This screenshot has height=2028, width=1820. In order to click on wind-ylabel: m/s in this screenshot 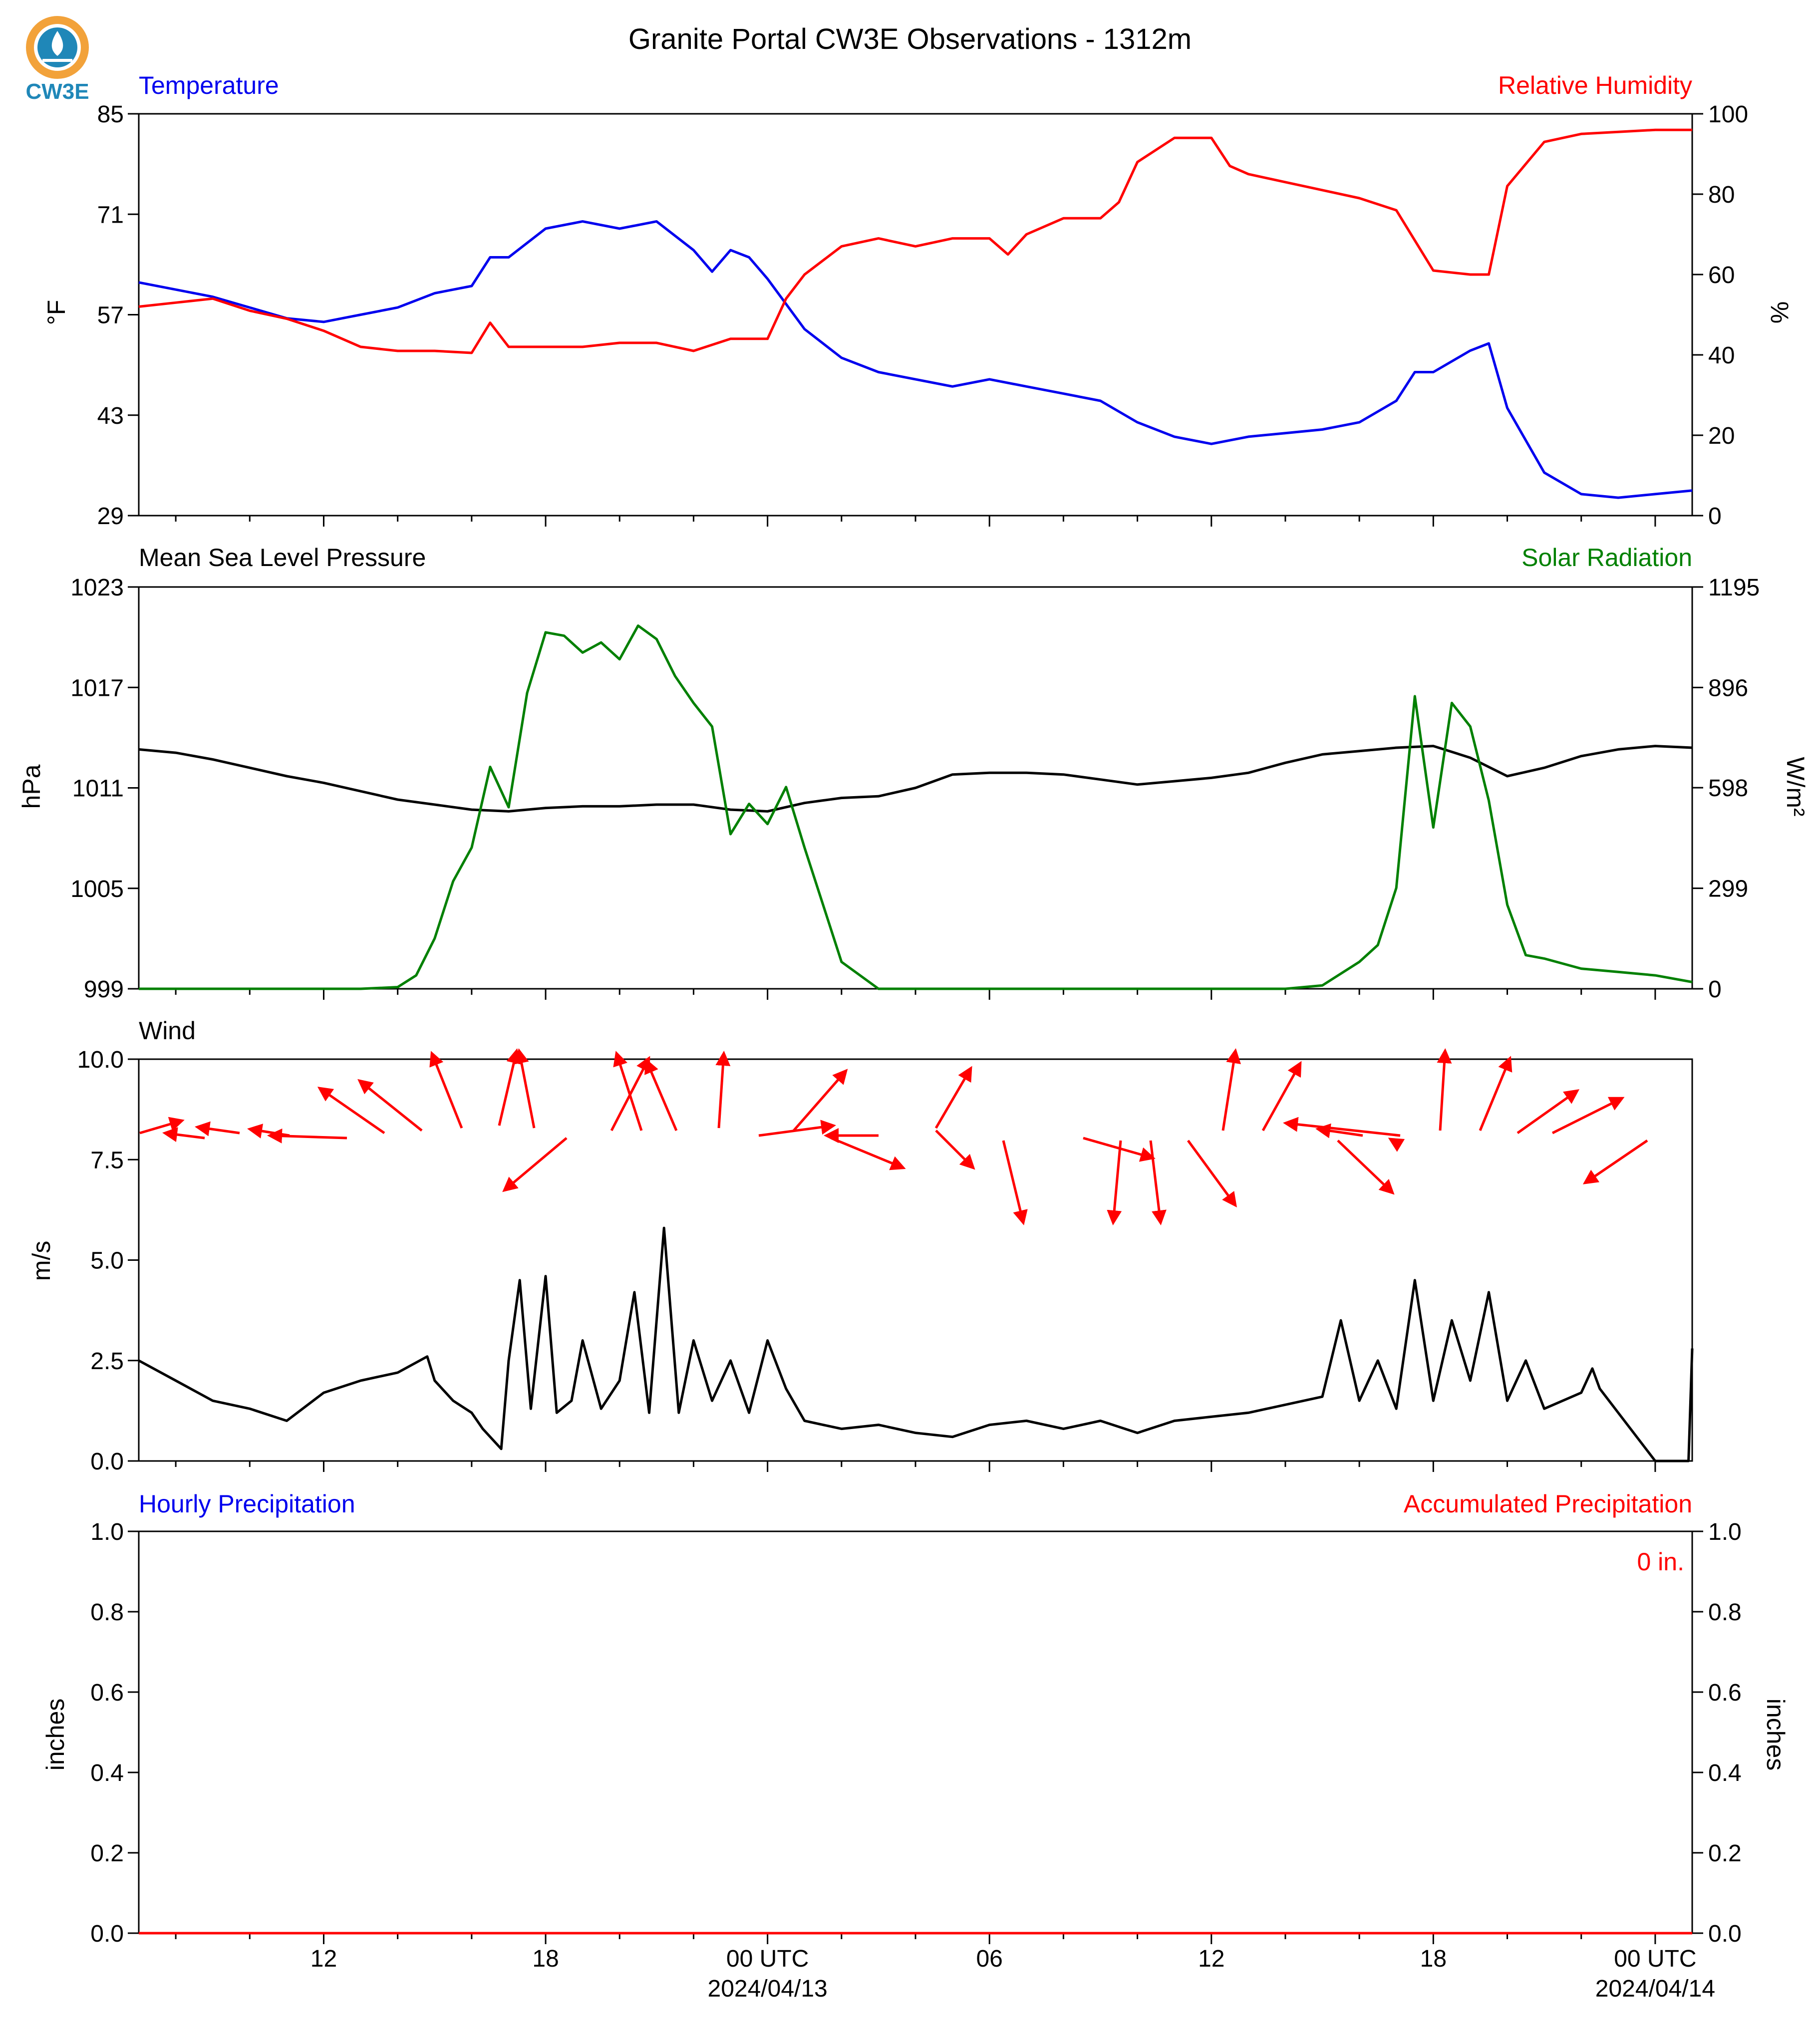, I will do `click(41, 1261)`.